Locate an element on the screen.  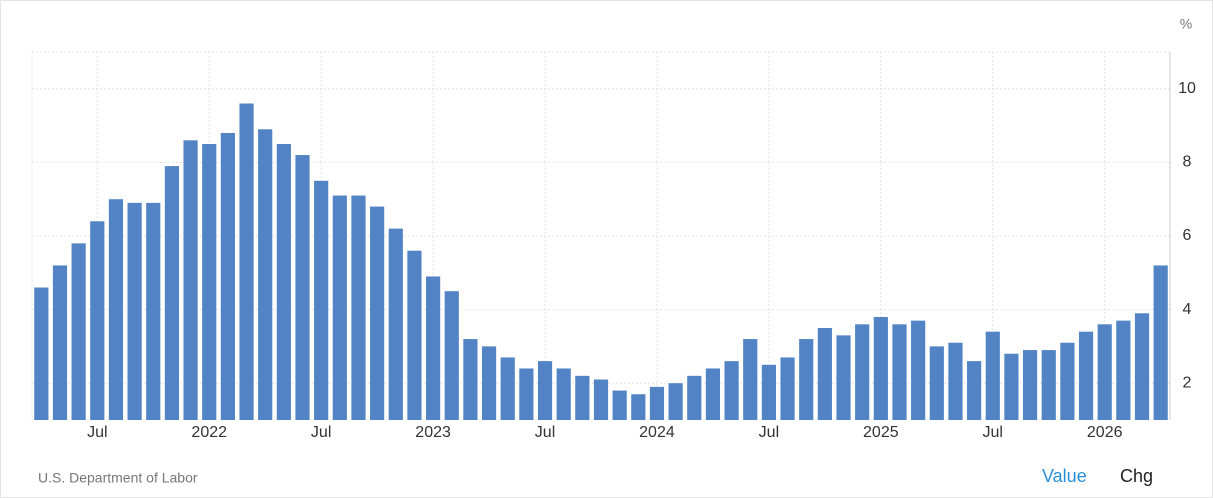
unit-label: % is located at coordinates (1186, 24).